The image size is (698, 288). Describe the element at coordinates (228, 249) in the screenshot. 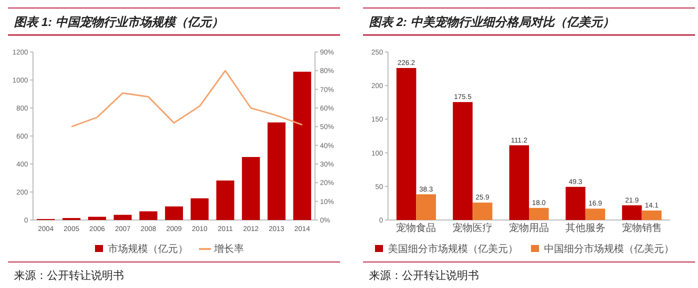

I see `legend-label: 增长率` at that location.